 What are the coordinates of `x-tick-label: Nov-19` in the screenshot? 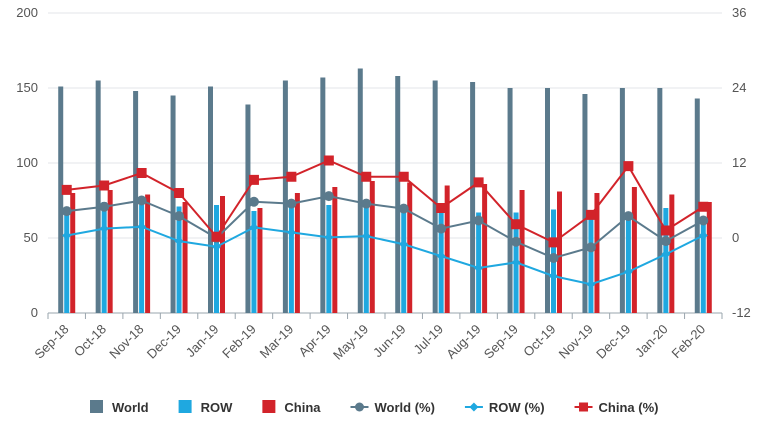 It's located at (576, 341).